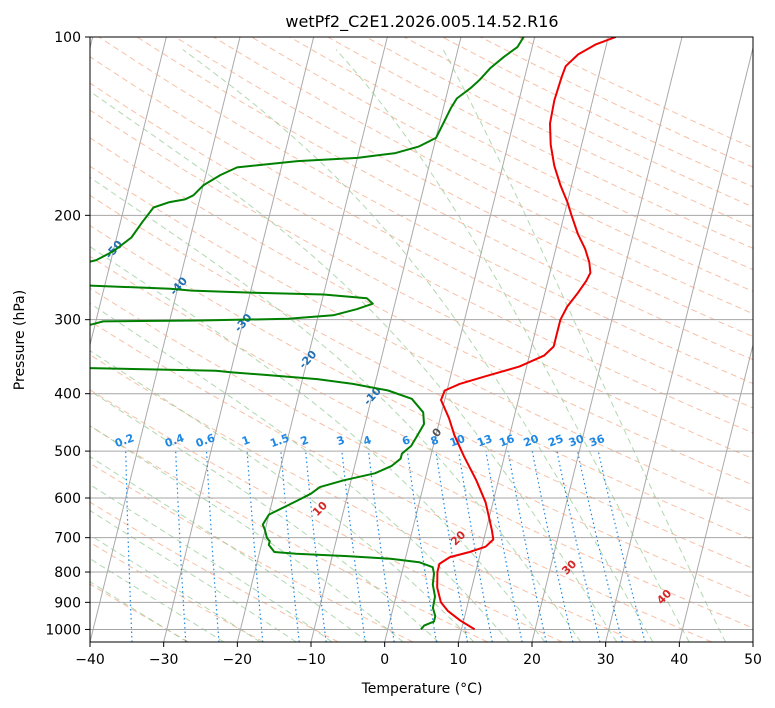 This screenshot has width=775, height=708. What do you see at coordinates (246, 440) in the screenshot?
I see `mixing-ratio-label: 1` at bounding box center [246, 440].